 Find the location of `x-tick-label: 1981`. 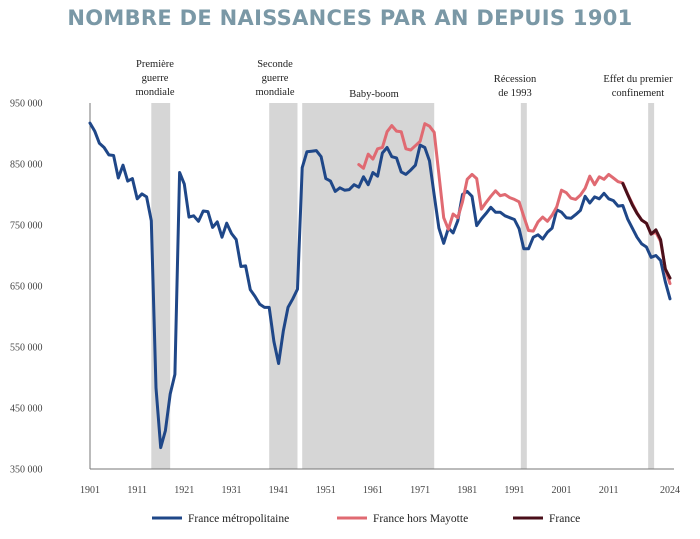

x-tick-label: 1981 is located at coordinates (467, 490).